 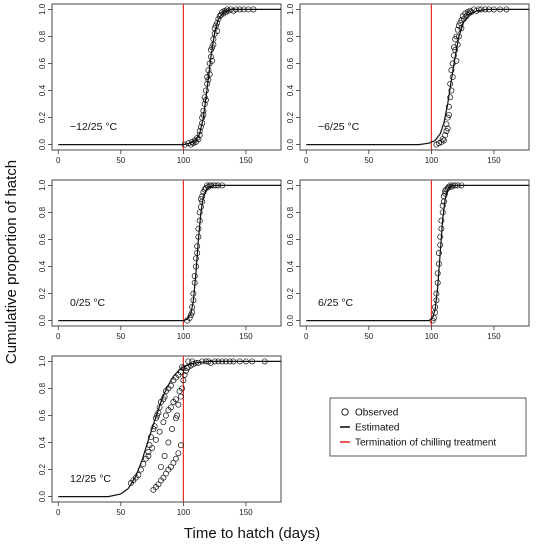 I want to click on x-tick-label: 50, so click(x=368, y=160).